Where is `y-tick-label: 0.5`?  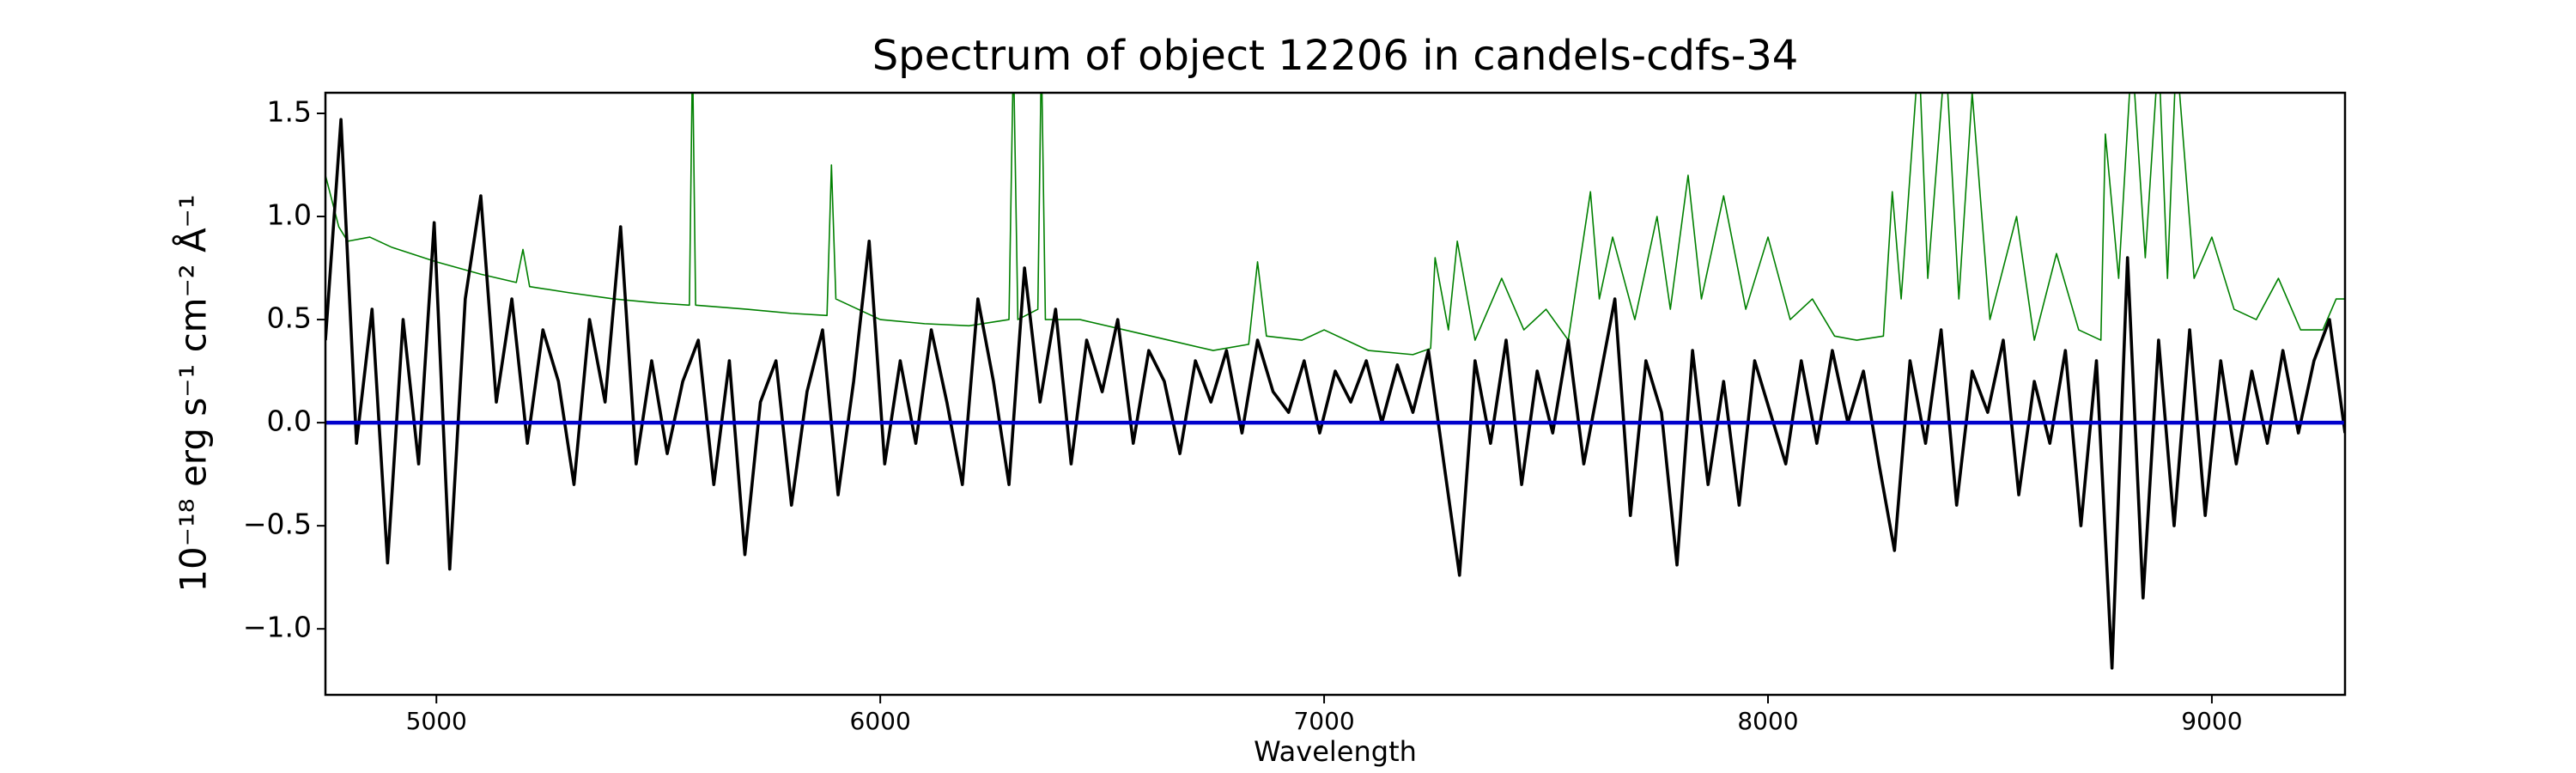 y-tick-label: 0.5 is located at coordinates (290, 318).